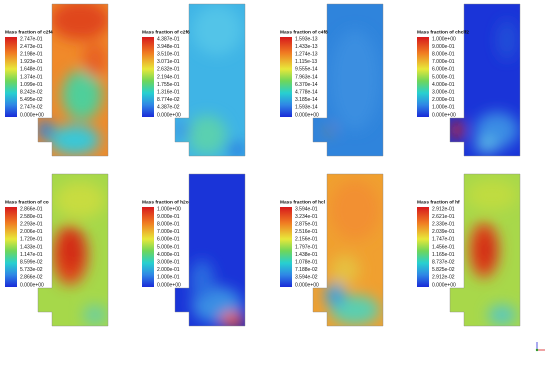 The height and width of the screenshot is (365, 550). I want to click on legend-label: 2.747e-02, so click(31, 108).